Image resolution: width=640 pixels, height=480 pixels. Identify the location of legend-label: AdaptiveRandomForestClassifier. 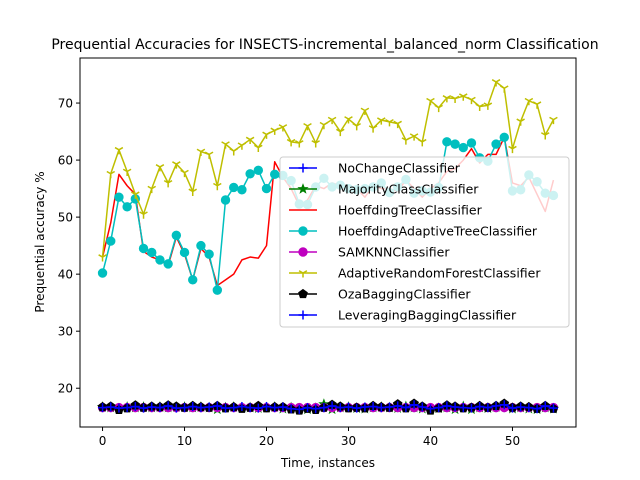
(439, 273).